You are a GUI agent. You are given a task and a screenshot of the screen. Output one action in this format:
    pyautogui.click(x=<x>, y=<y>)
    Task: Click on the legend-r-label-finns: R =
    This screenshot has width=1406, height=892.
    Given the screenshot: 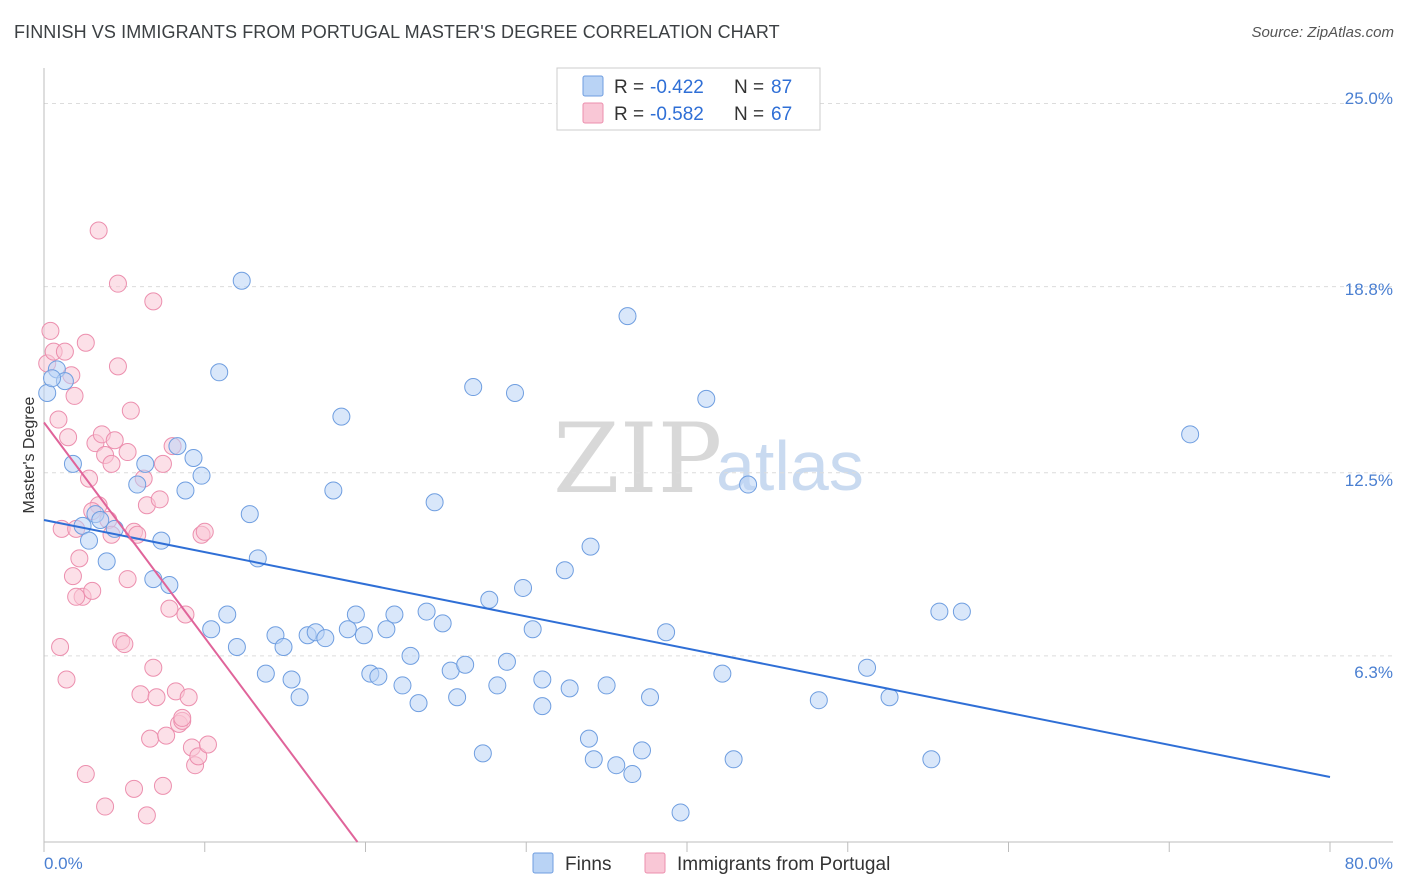 What is the action you would take?
    pyautogui.click(x=629, y=87)
    